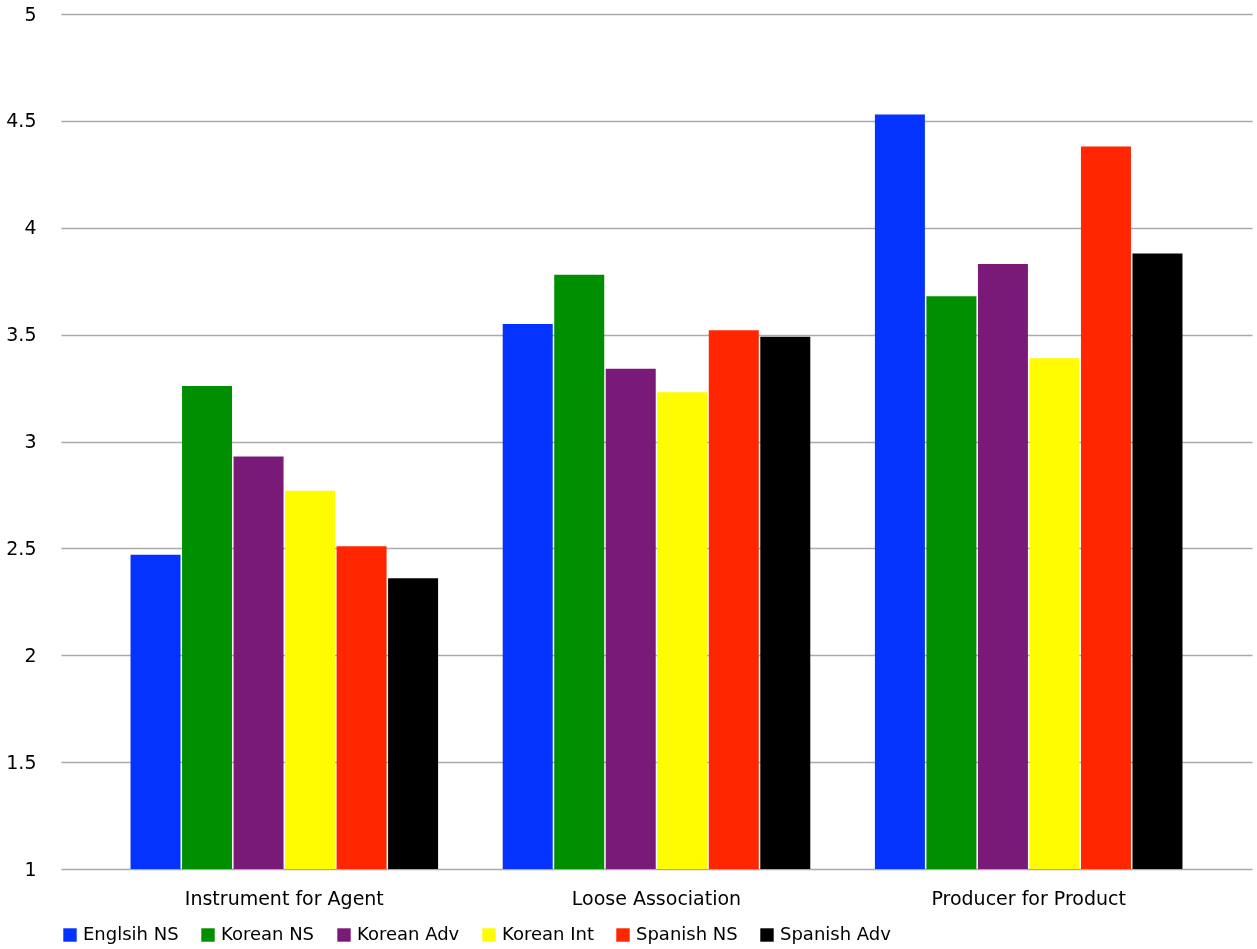 The width and height of the screenshot is (1257, 949). I want to click on y-tick-label: 3.5, so click(21, 334).